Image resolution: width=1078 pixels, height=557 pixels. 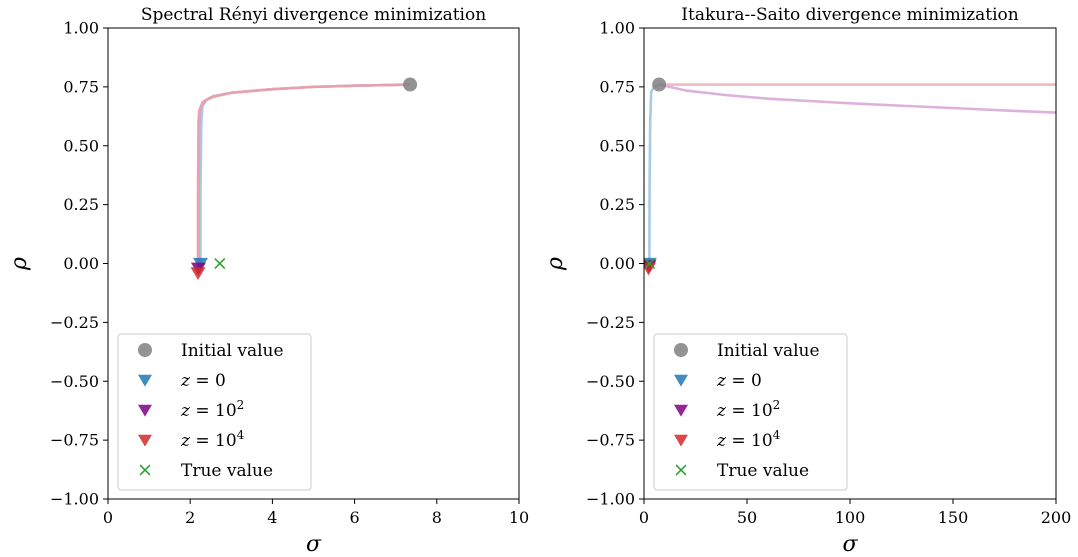 What do you see at coordinates (313, 15) in the screenshot?
I see `chart-title: Spectral Rényi divergence minimization` at bounding box center [313, 15].